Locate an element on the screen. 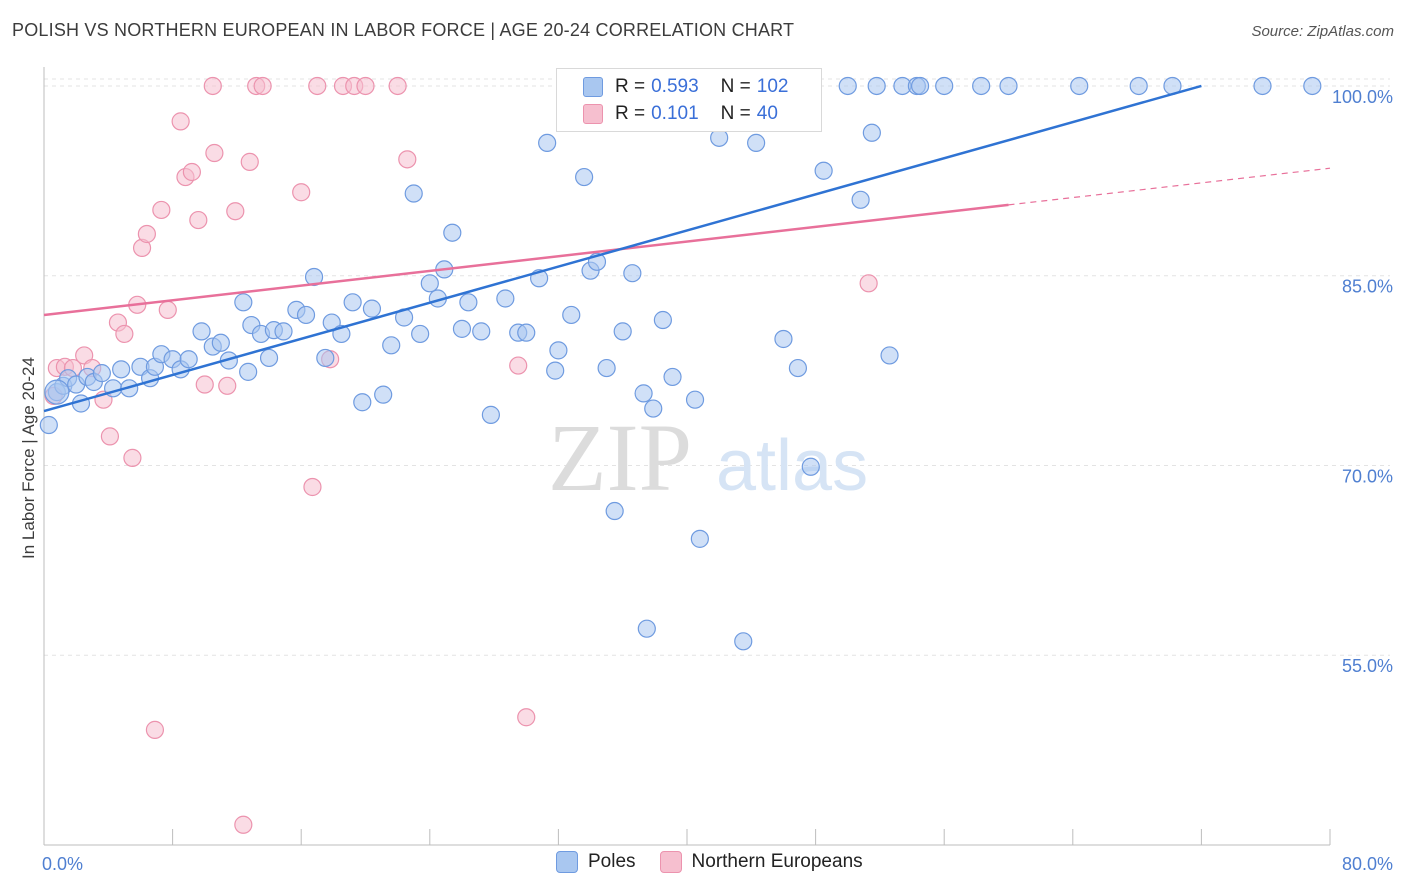  legend-item-northern-europeans: Northern Europeans is located at coordinates (761, 862).